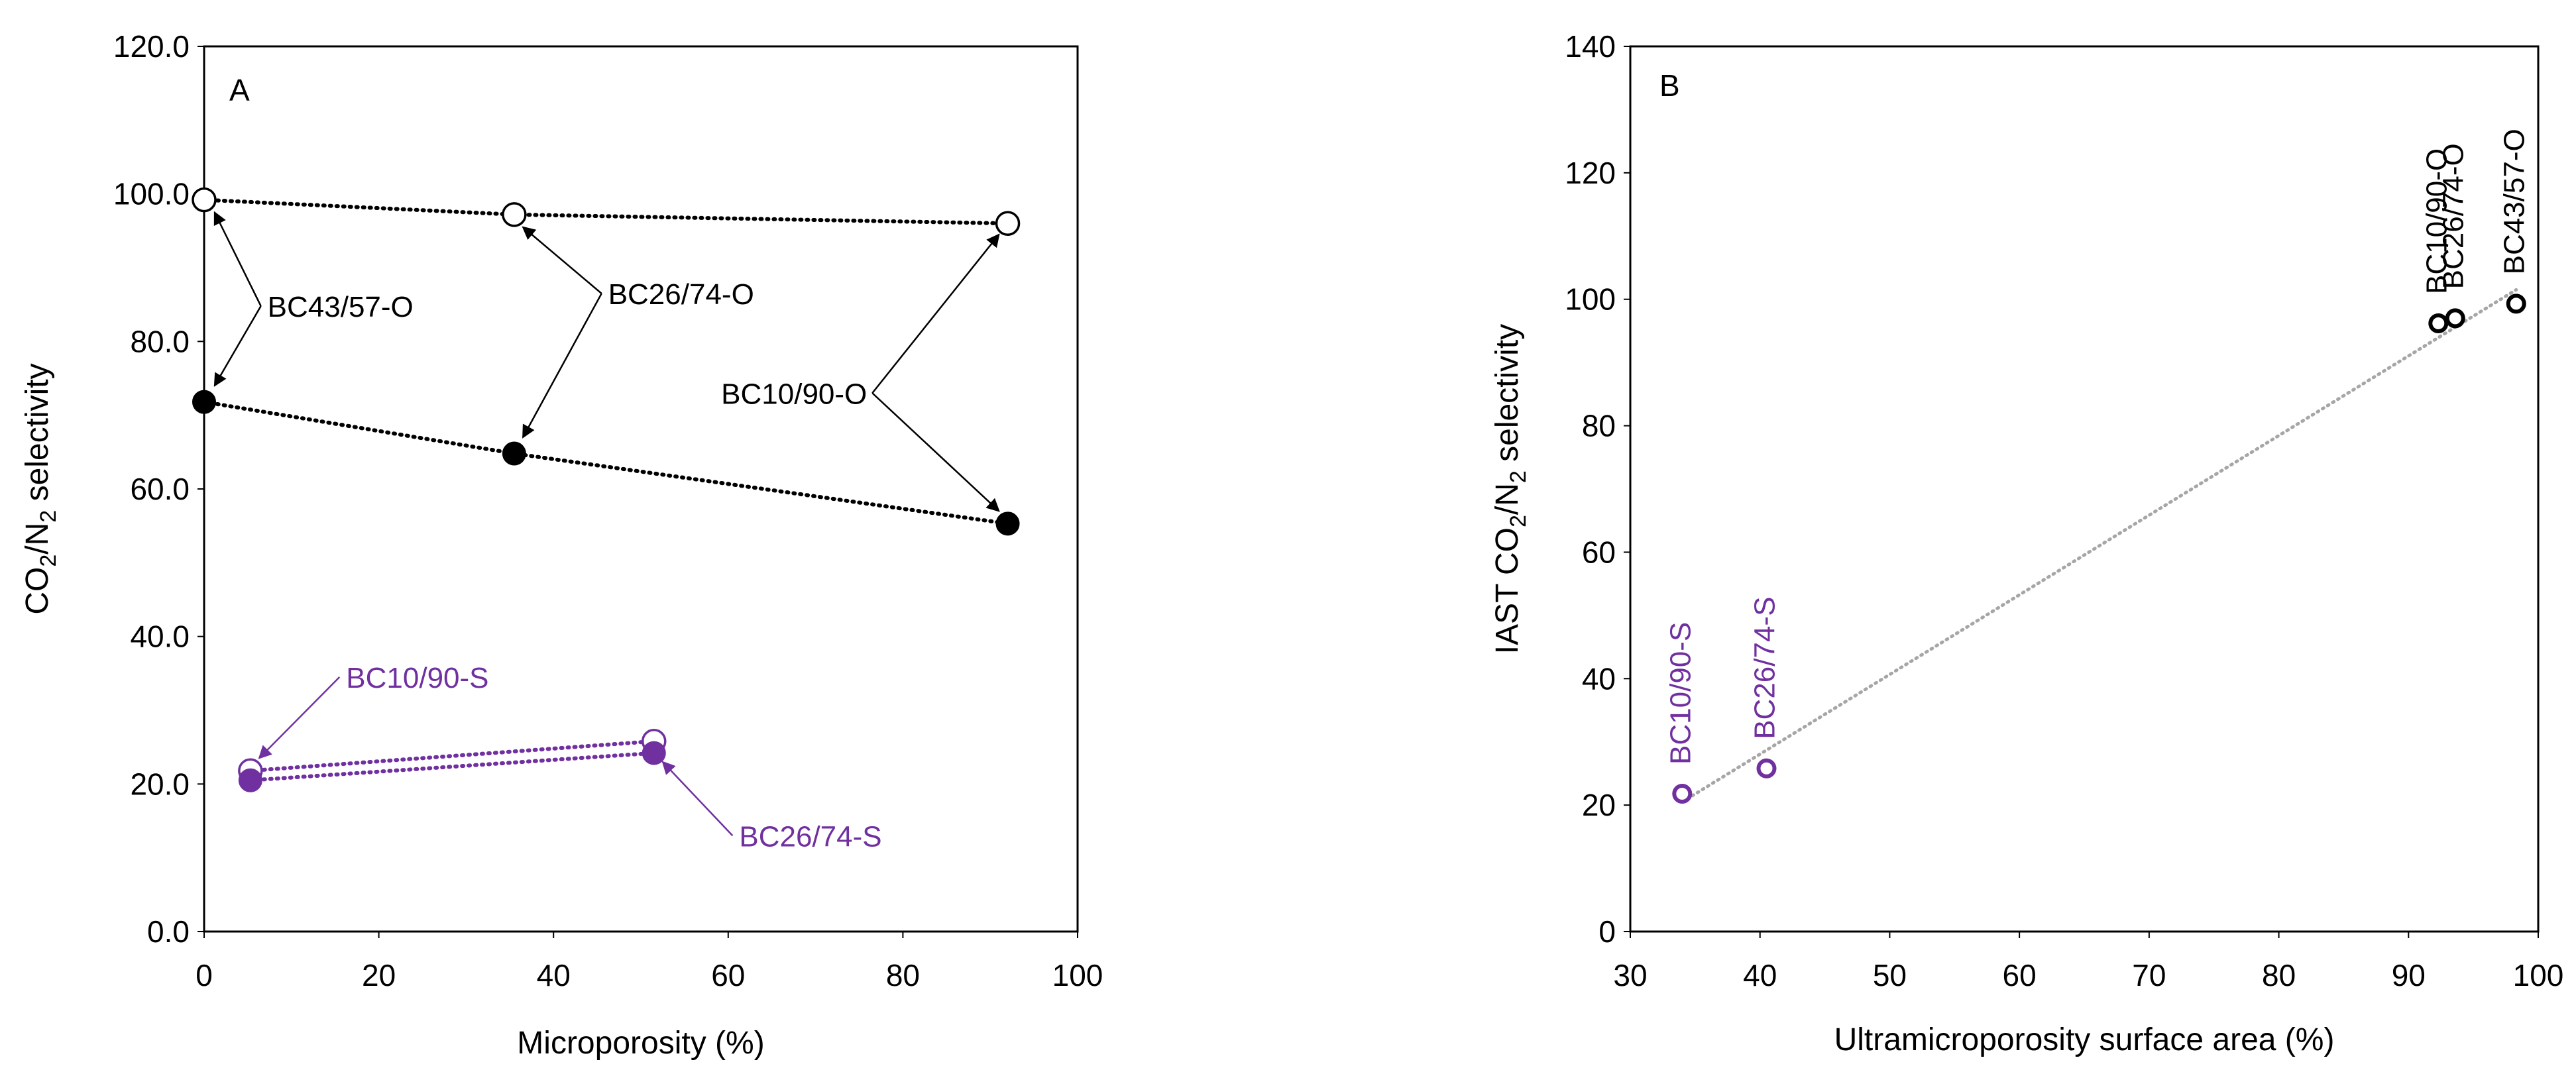 Image resolution: width=2576 pixels, height=1072 pixels. I want to click on panel-a-y-axis-title: CO2/N2 selectivity, so click(40, 488).